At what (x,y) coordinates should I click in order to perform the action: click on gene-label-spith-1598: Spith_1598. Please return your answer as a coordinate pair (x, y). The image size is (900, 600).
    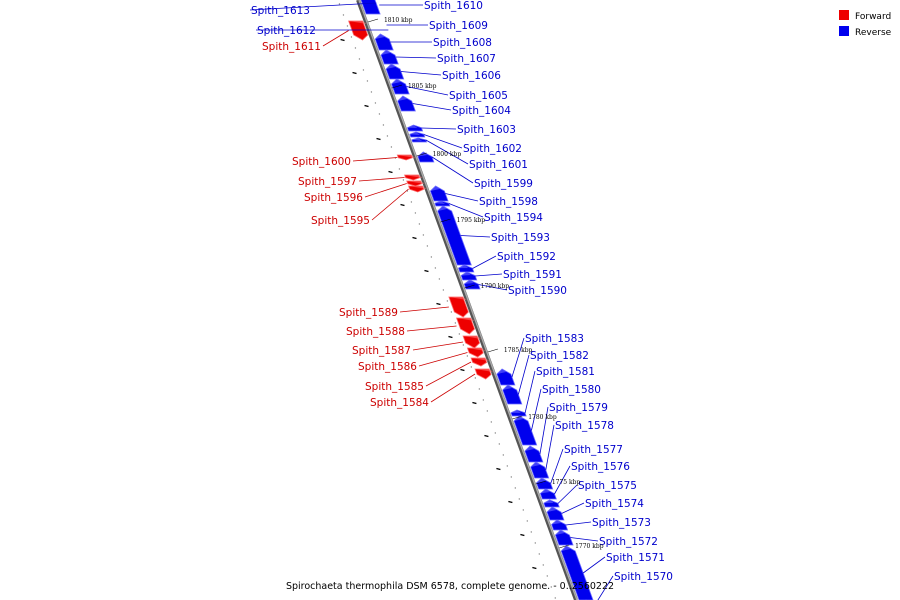
    Looking at the image, I should click on (508, 202).